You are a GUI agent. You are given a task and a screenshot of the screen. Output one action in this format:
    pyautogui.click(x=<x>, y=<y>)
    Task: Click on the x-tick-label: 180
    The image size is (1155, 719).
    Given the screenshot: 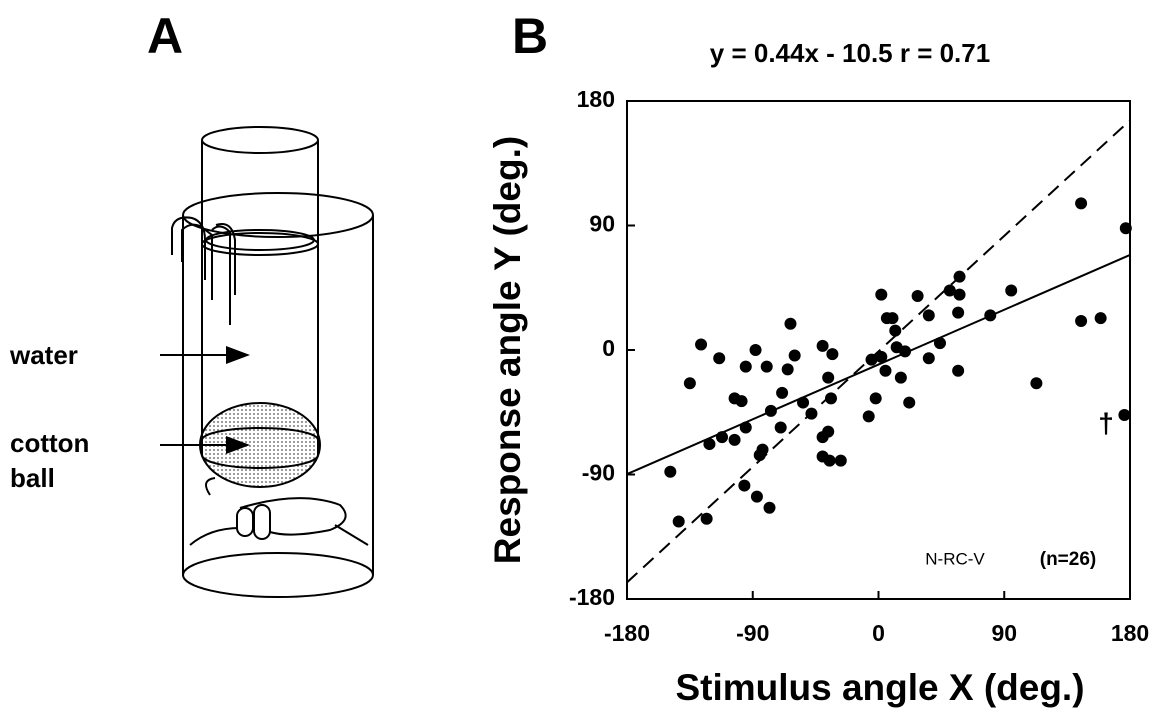 What is the action you would take?
    pyautogui.click(x=1130, y=633)
    